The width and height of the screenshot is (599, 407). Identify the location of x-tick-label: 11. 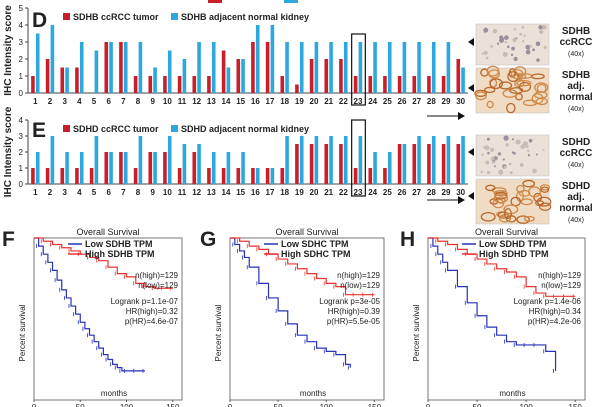
(182, 192).